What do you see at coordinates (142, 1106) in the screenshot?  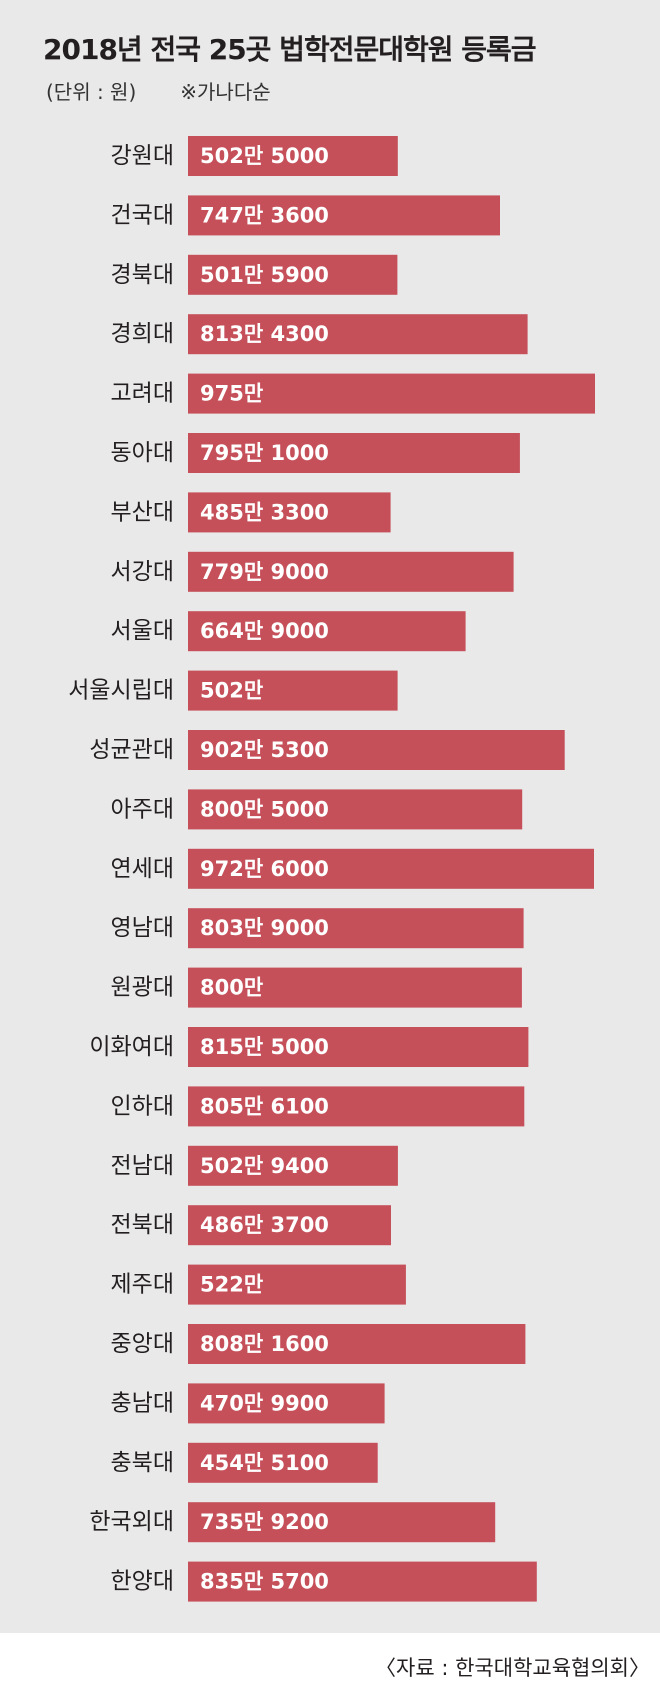 I see `category-label: 인하대` at bounding box center [142, 1106].